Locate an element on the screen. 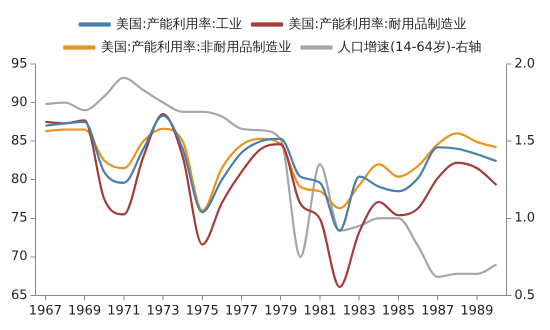 This screenshot has width=550, height=330. legend-label: 人口增速(14-64岁)-右轴 is located at coordinates (410, 47).